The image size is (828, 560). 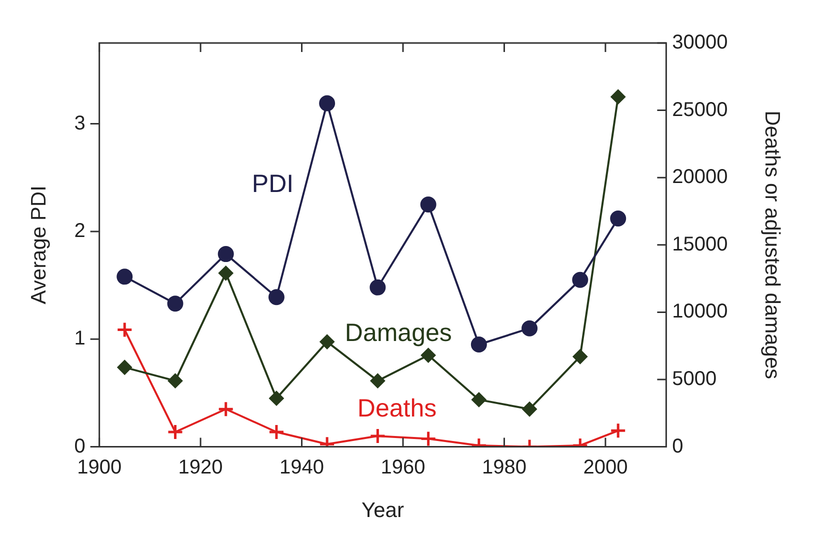 I want to click on y2-tick-label: 25000, so click(x=700, y=109).